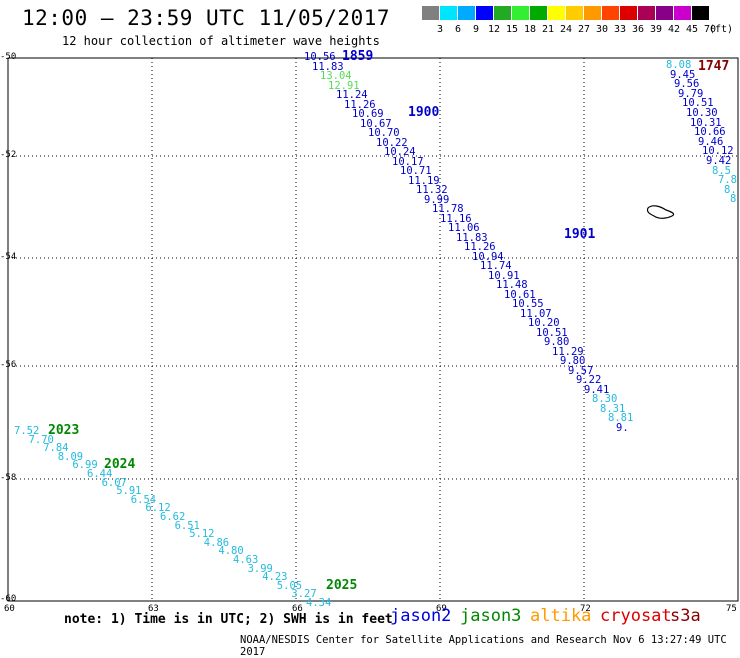 The height and width of the screenshot is (658, 740). I want to click on legend-tick-label: 15, so click(512, 29).